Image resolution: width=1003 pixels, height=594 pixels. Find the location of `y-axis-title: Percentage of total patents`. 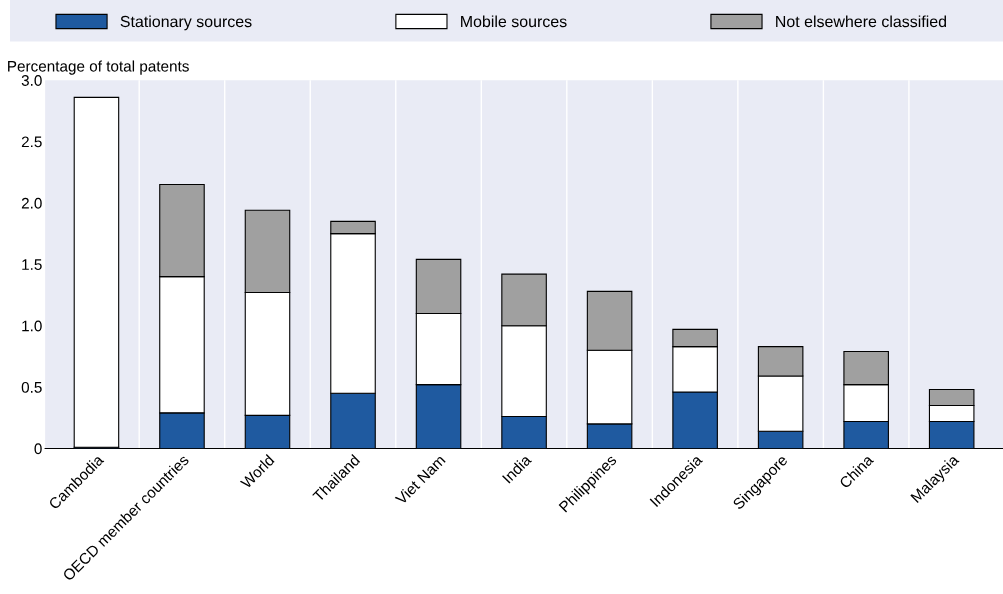

y-axis-title: Percentage of total patents is located at coordinates (98, 67).